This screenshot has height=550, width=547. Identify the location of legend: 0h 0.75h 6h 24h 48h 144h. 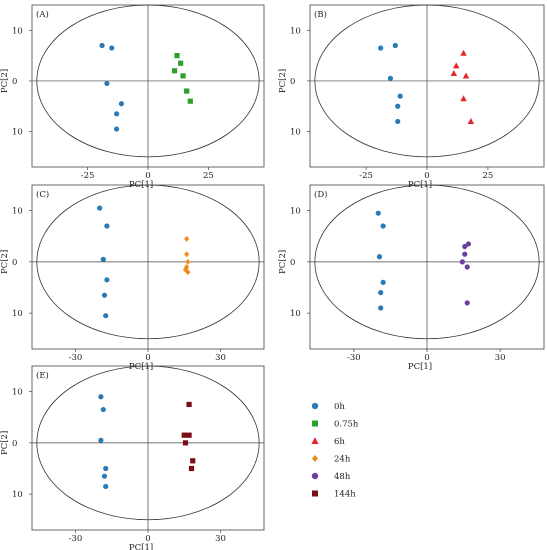
(335, 451).